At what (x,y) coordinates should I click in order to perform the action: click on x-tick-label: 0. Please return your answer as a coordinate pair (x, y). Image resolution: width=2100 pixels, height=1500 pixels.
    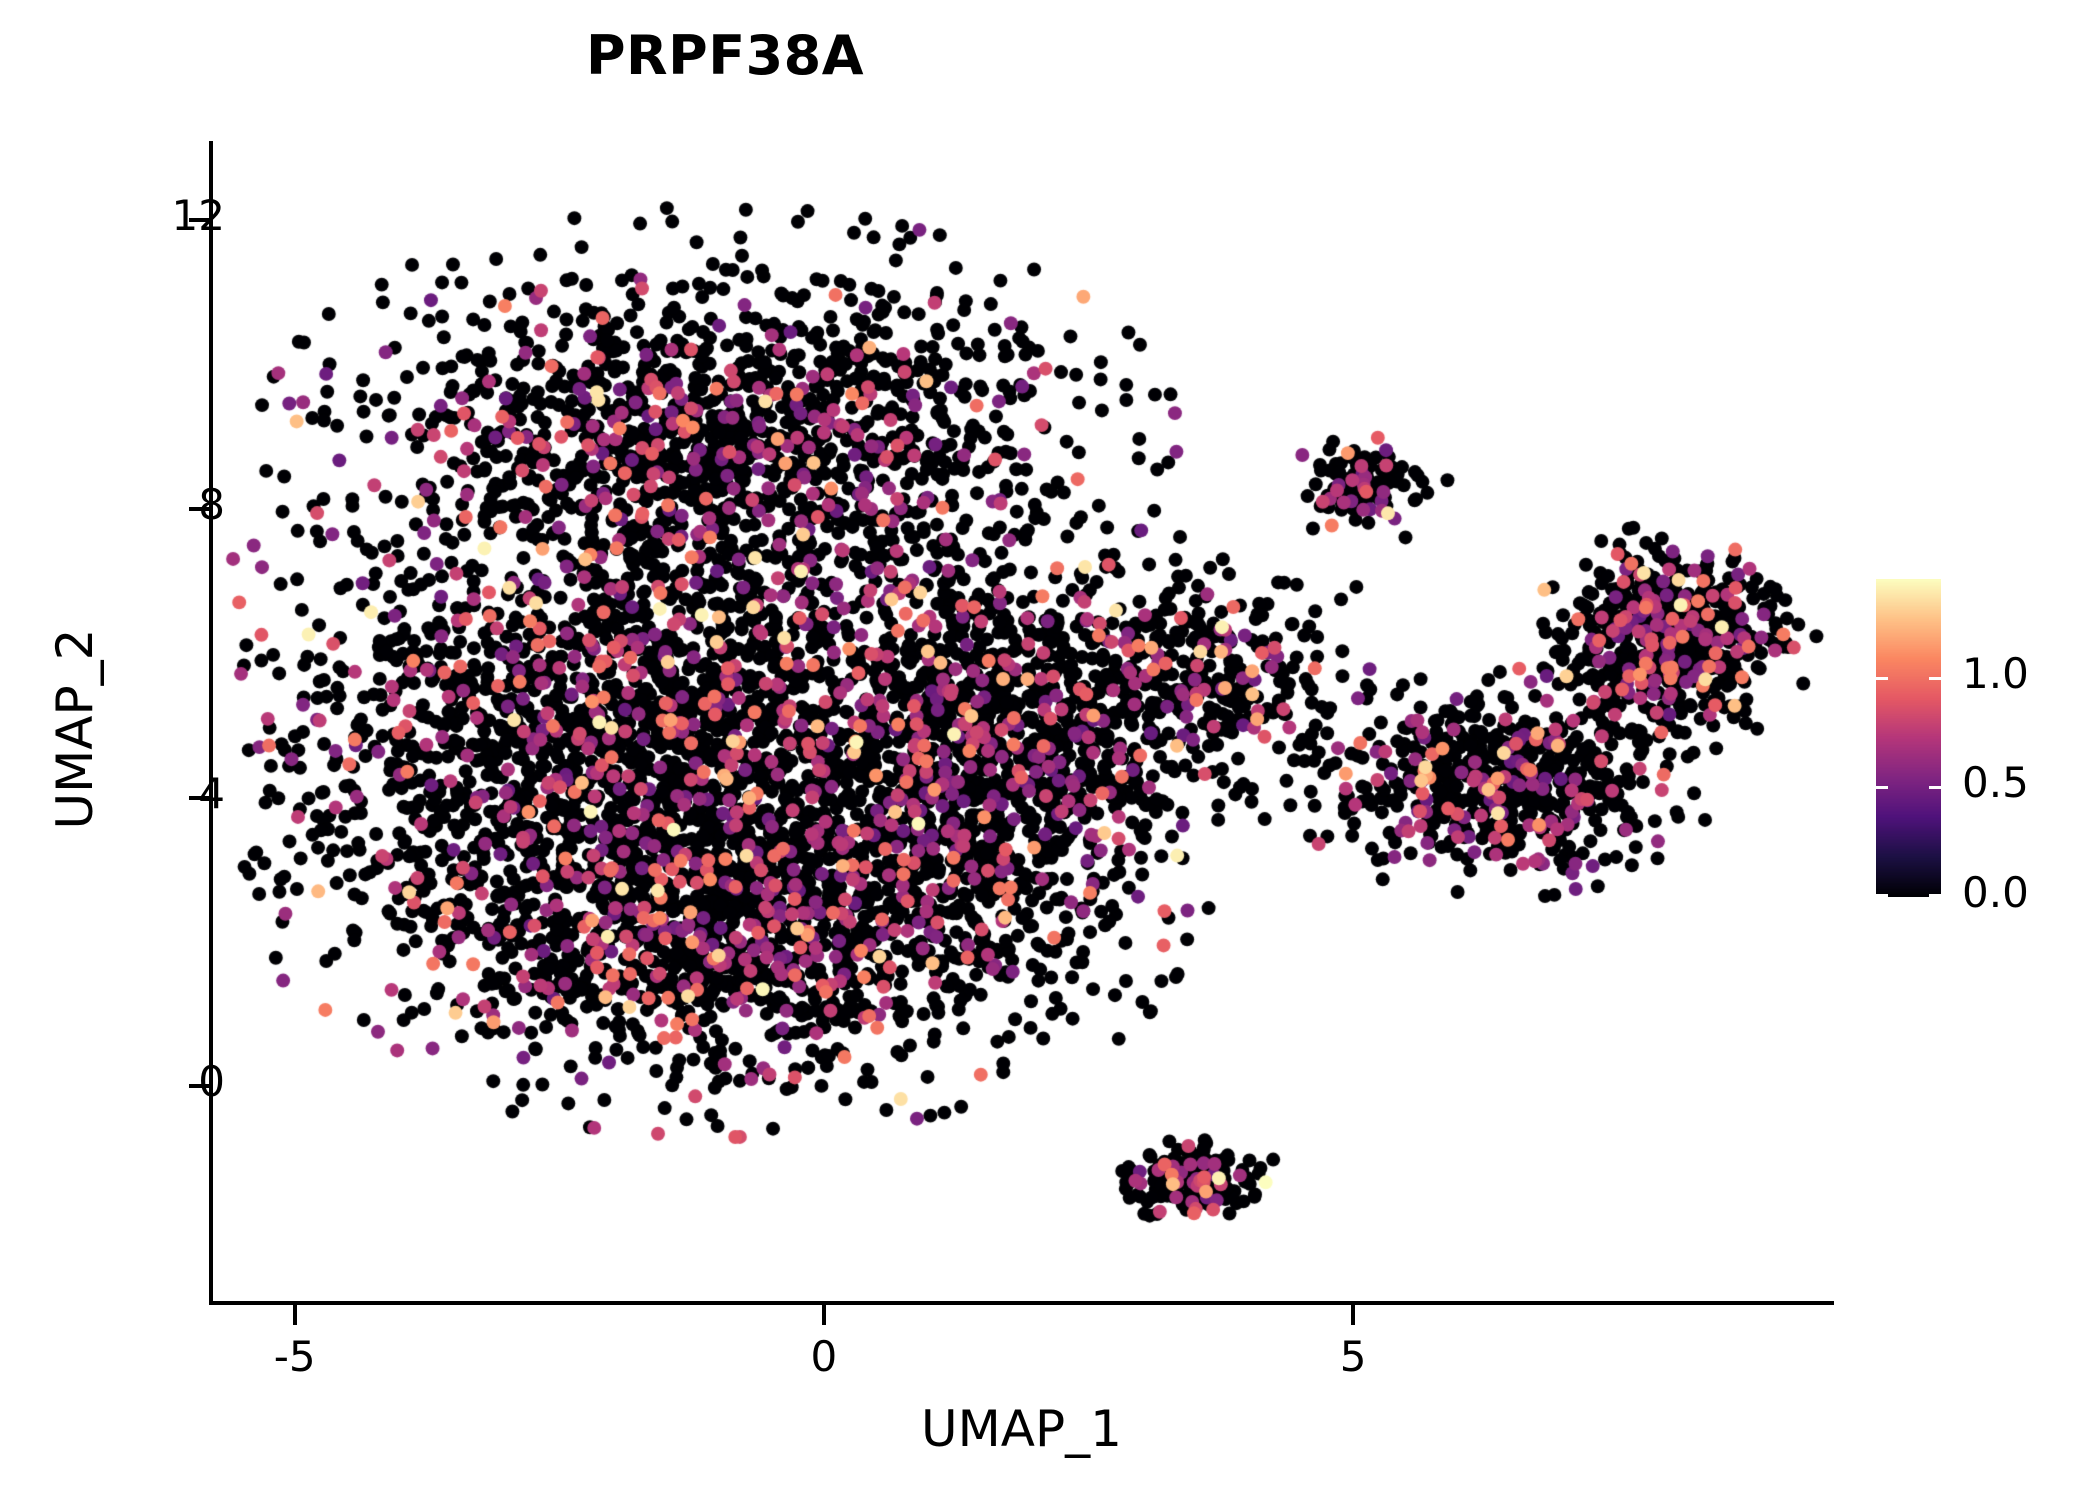
    Looking at the image, I should click on (824, 1356).